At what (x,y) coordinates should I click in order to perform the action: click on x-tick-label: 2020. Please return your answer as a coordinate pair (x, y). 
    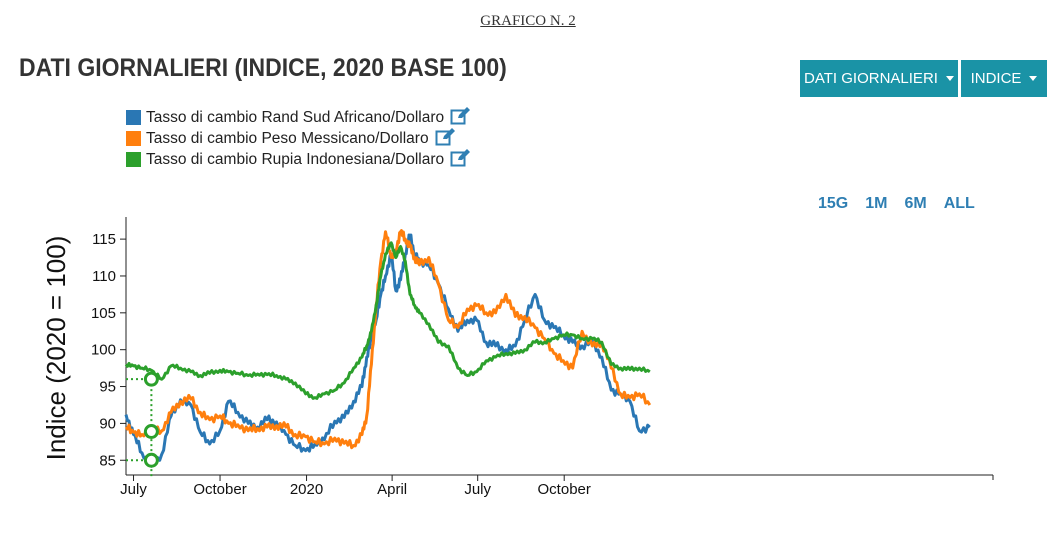
    Looking at the image, I should click on (306, 489).